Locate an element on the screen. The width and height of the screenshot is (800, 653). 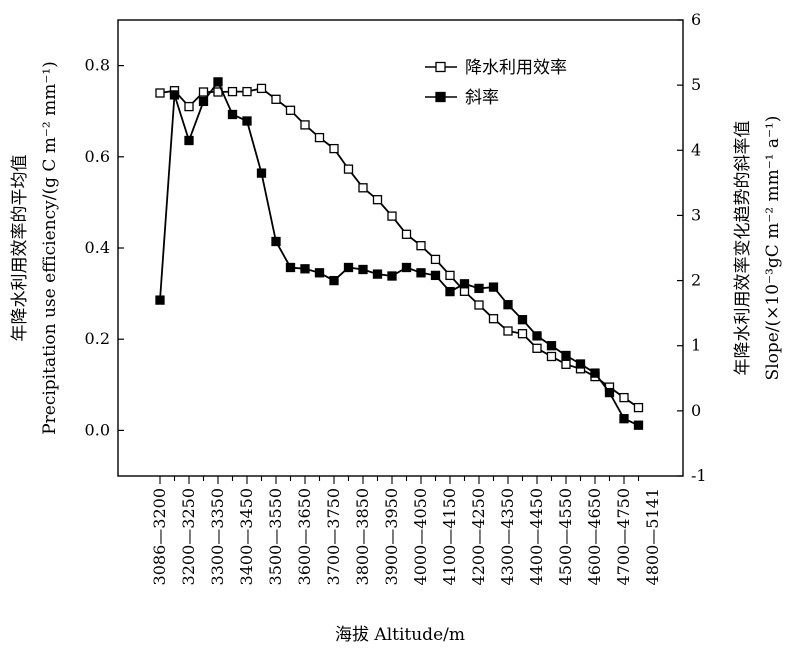
x-tick-label: 4100—4150 is located at coordinates (449, 536).